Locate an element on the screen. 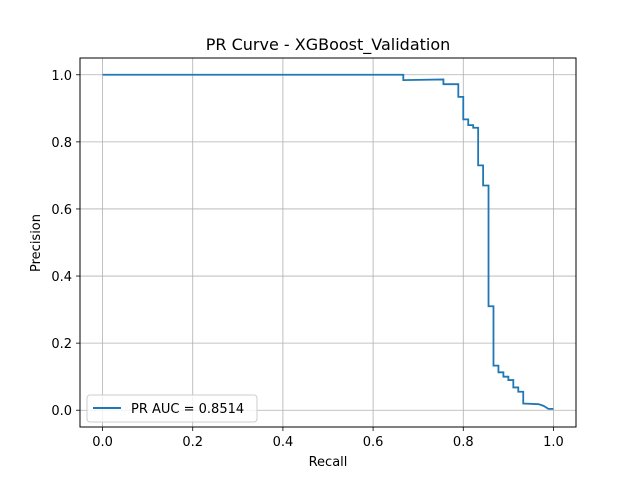 The image size is (640, 480). x-tick-label: 0.6 is located at coordinates (373, 442).